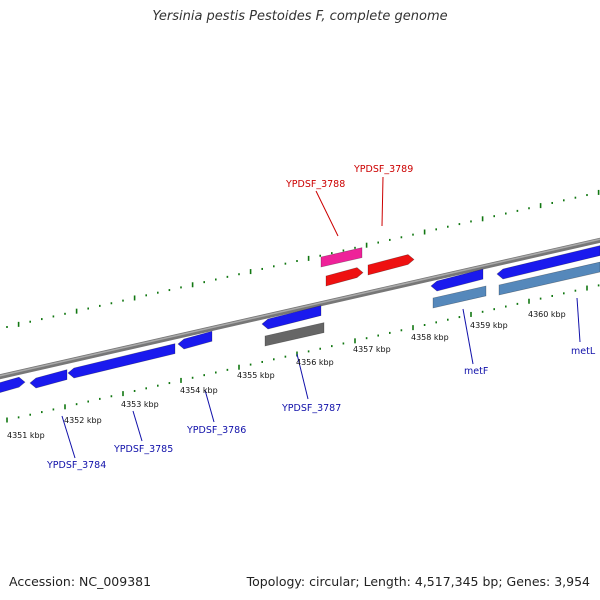 This screenshot has width=600, height=600. What do you see at coordinates (476, 371) in the screenshot?
I see `gene-label-metF: metF` at bounding box center [476, 371].